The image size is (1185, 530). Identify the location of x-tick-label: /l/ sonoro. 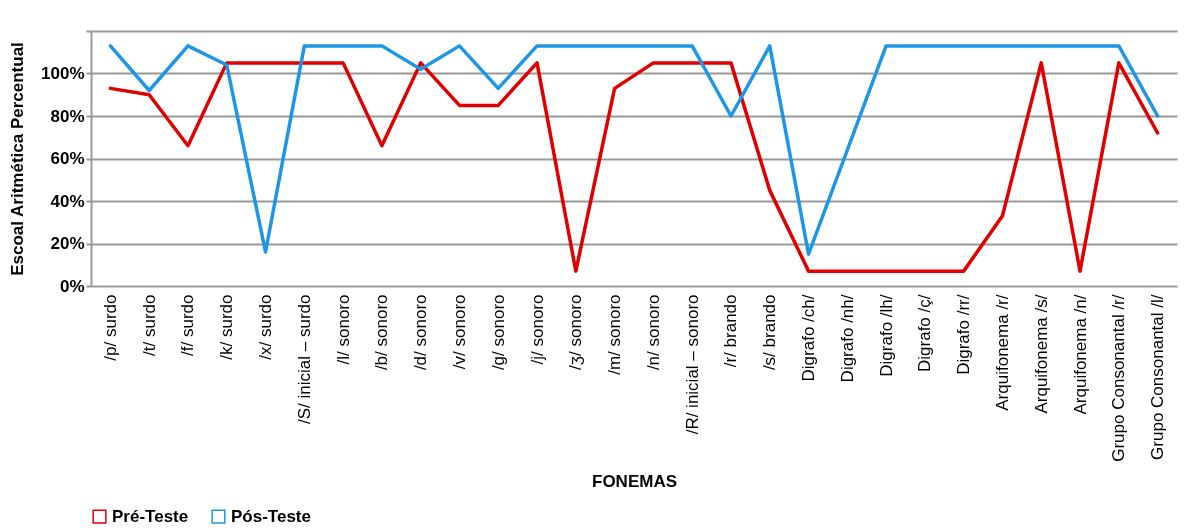
(343, 329).